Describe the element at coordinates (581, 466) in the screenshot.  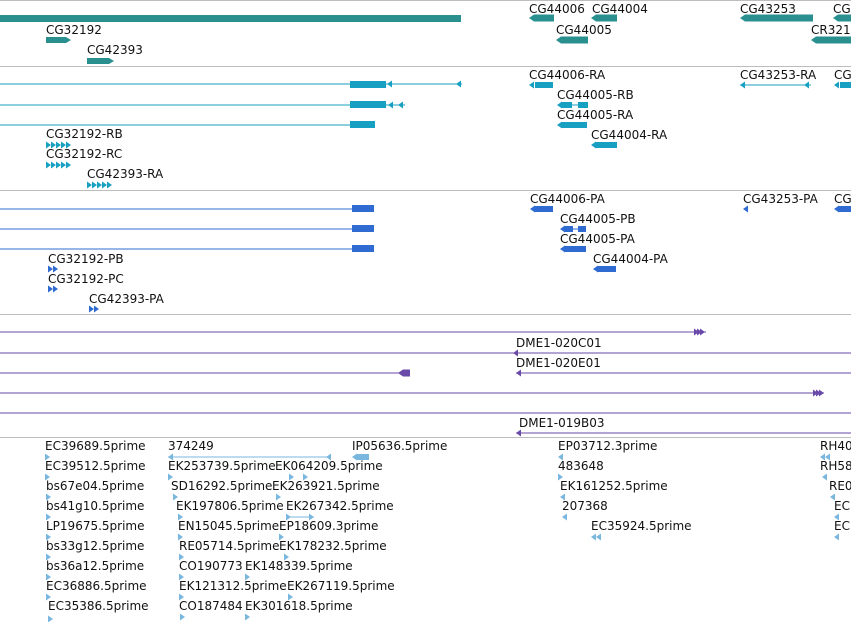
I see `feature-label: 483648` at that location.